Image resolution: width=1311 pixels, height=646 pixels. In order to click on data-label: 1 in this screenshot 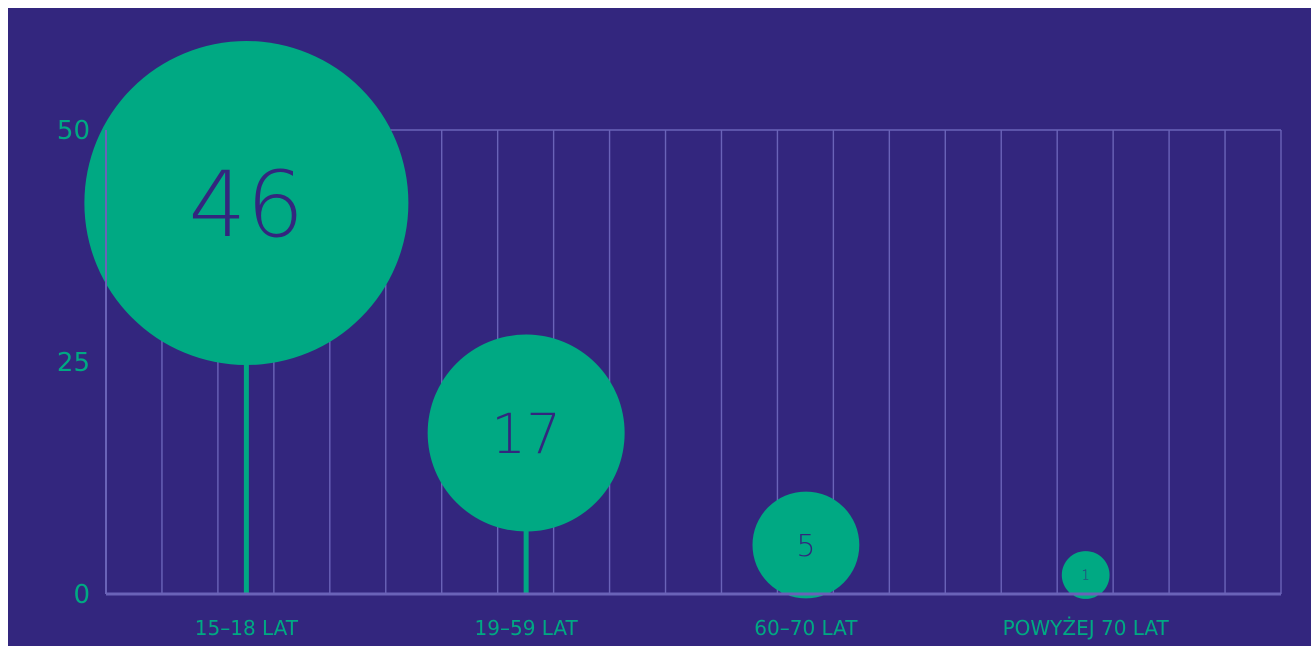, I will do `click(1086, 576)`.